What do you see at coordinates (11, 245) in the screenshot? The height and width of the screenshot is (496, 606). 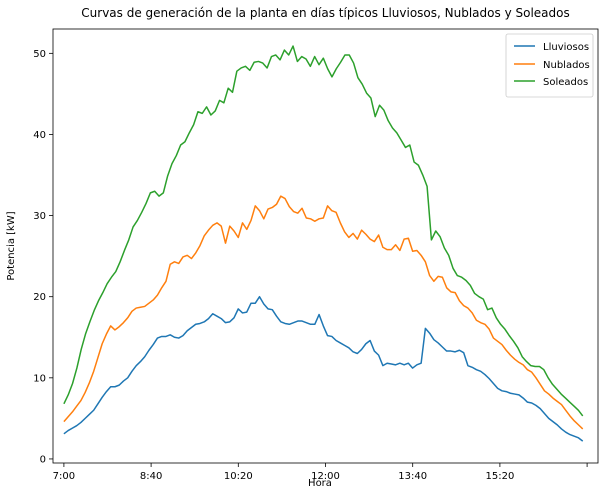 I see `y-axis-title: Potencia [kW]` at bounding box center [11, 245].